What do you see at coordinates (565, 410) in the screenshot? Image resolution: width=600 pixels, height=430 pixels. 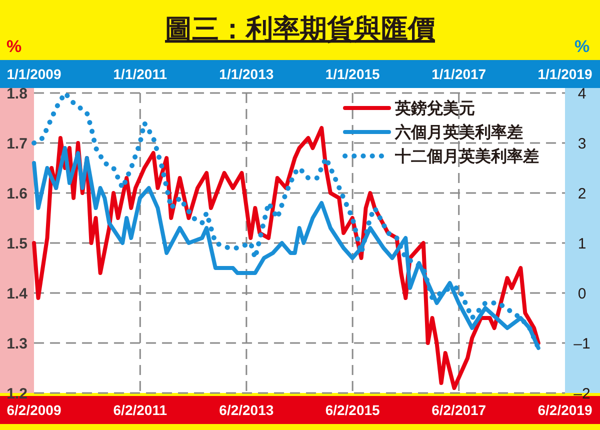 I see `x-tick-label: 6/2/2019` at bounding box center [565, 410].